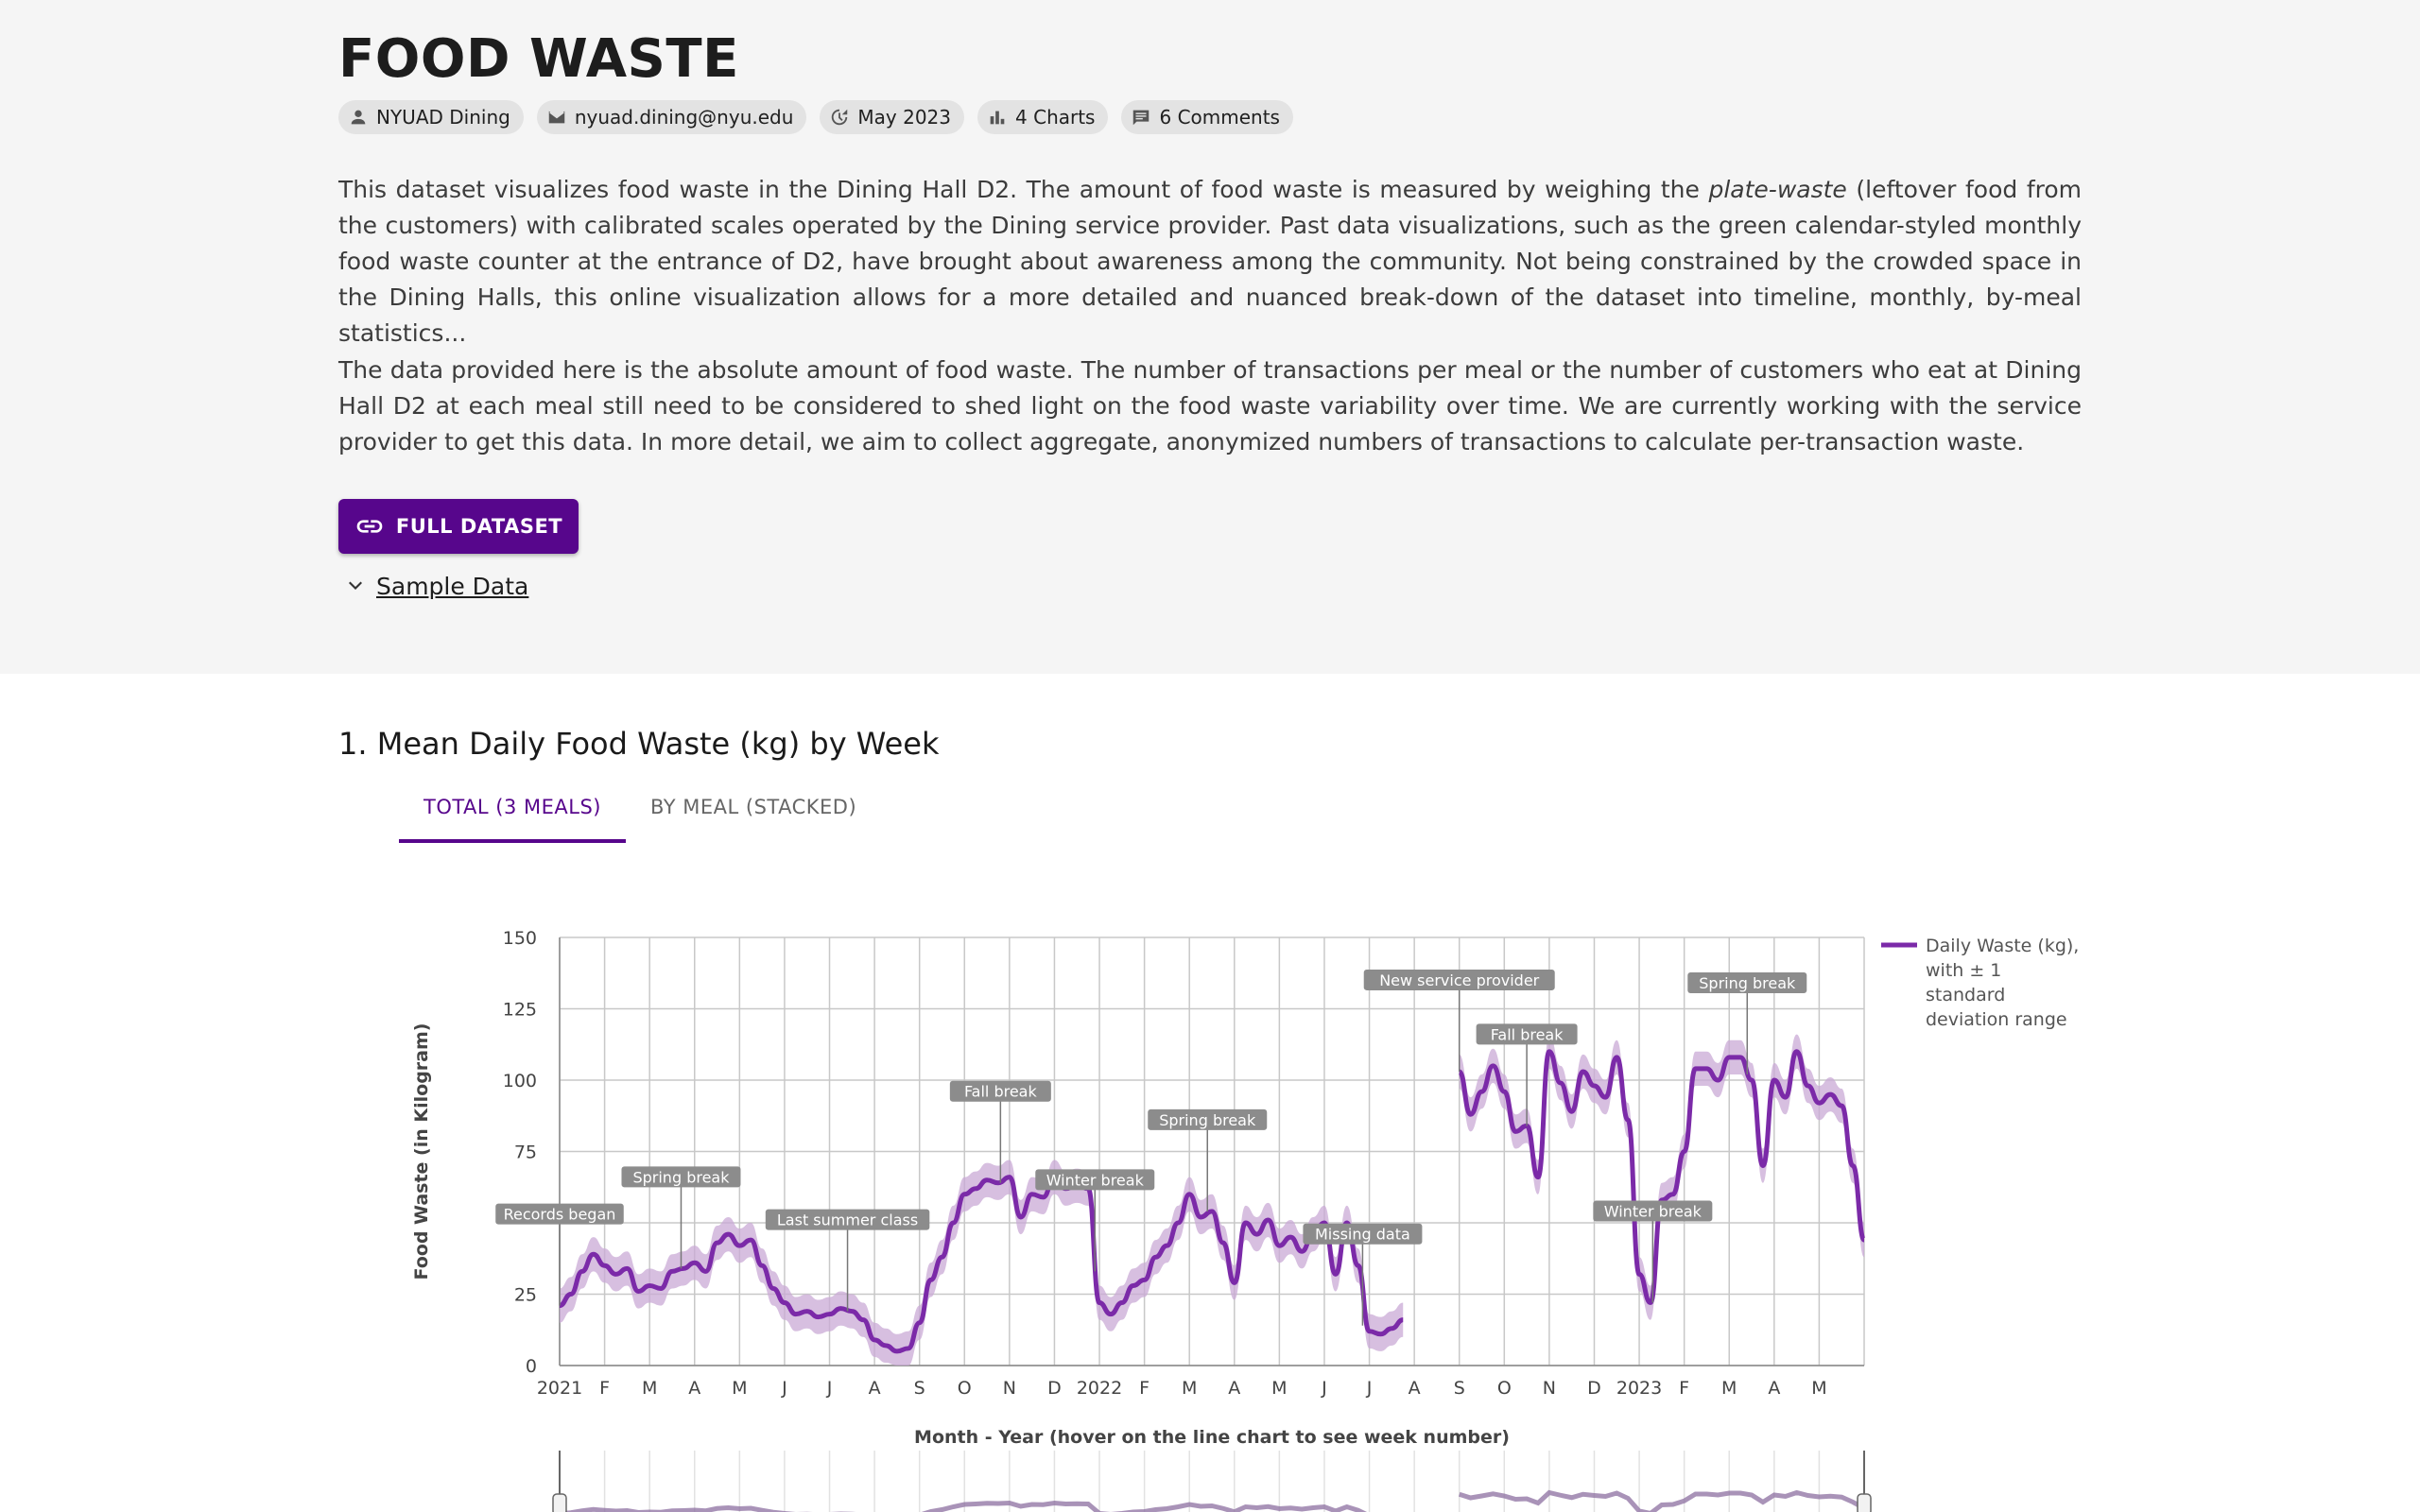  I want to click on x-tick-label: 2022, so click(1099, 1388).